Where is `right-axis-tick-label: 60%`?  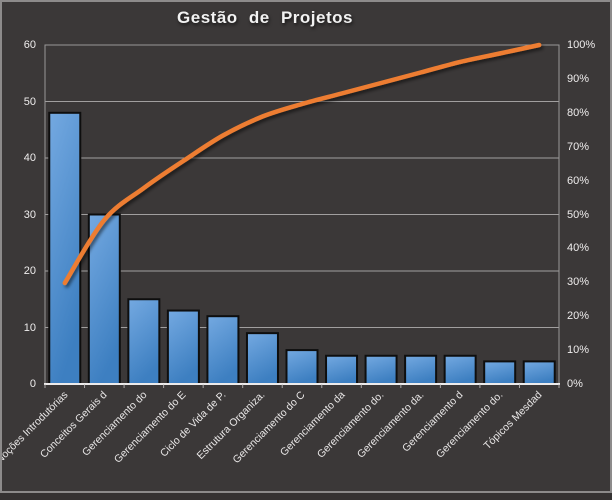 right-axis-tick-label: 60% is located at coordinates (578, 180).